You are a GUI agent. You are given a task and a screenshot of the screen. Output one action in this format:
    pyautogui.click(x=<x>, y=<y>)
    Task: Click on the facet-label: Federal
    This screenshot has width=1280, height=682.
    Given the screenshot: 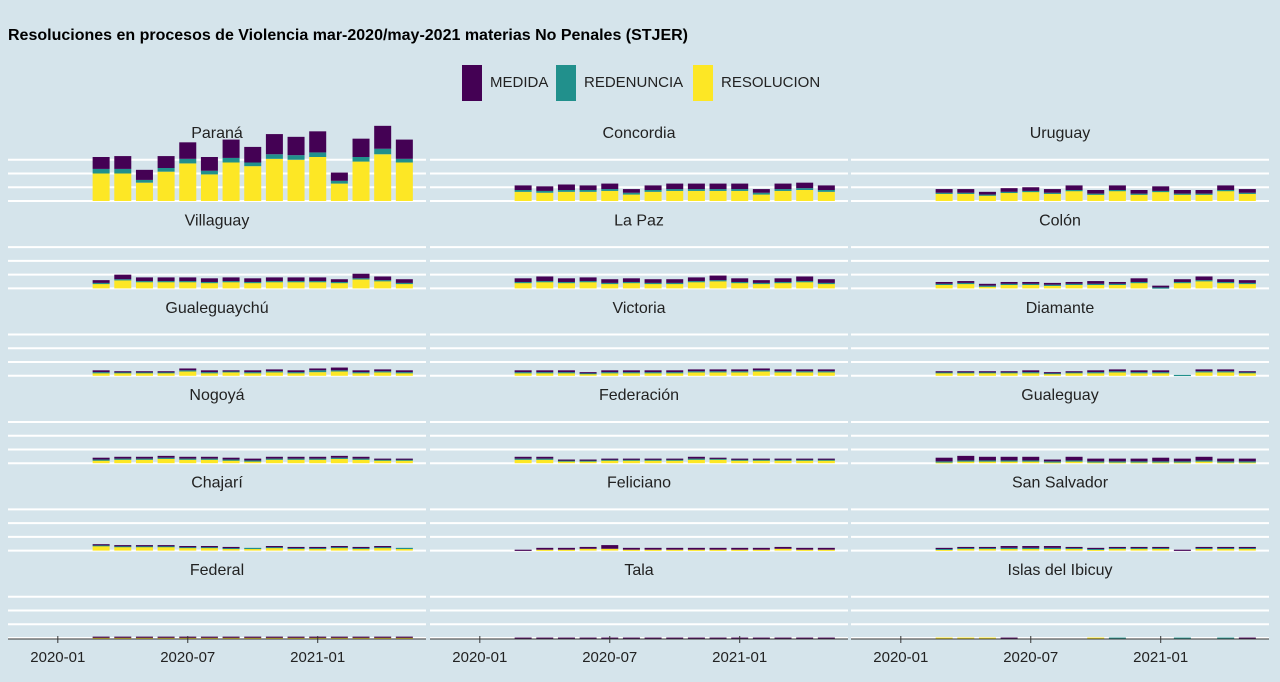 What is the action you would take?
    pyautogui.click(x=217, y=570)
    